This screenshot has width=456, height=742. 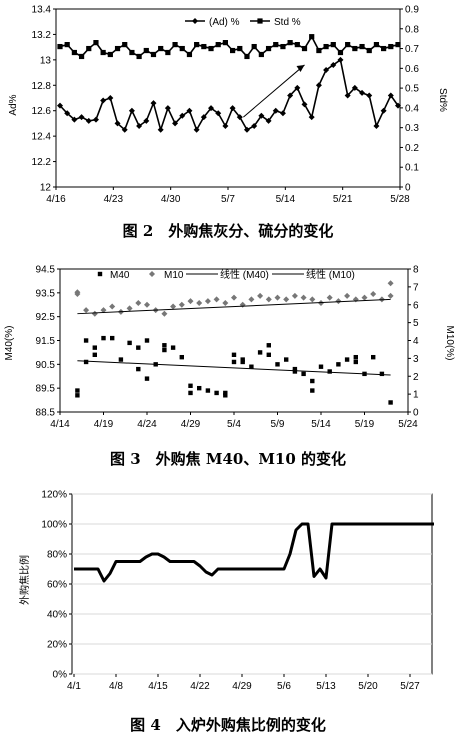 I want to click on y-tick-label: 12.4, so click(x=42, y=137).